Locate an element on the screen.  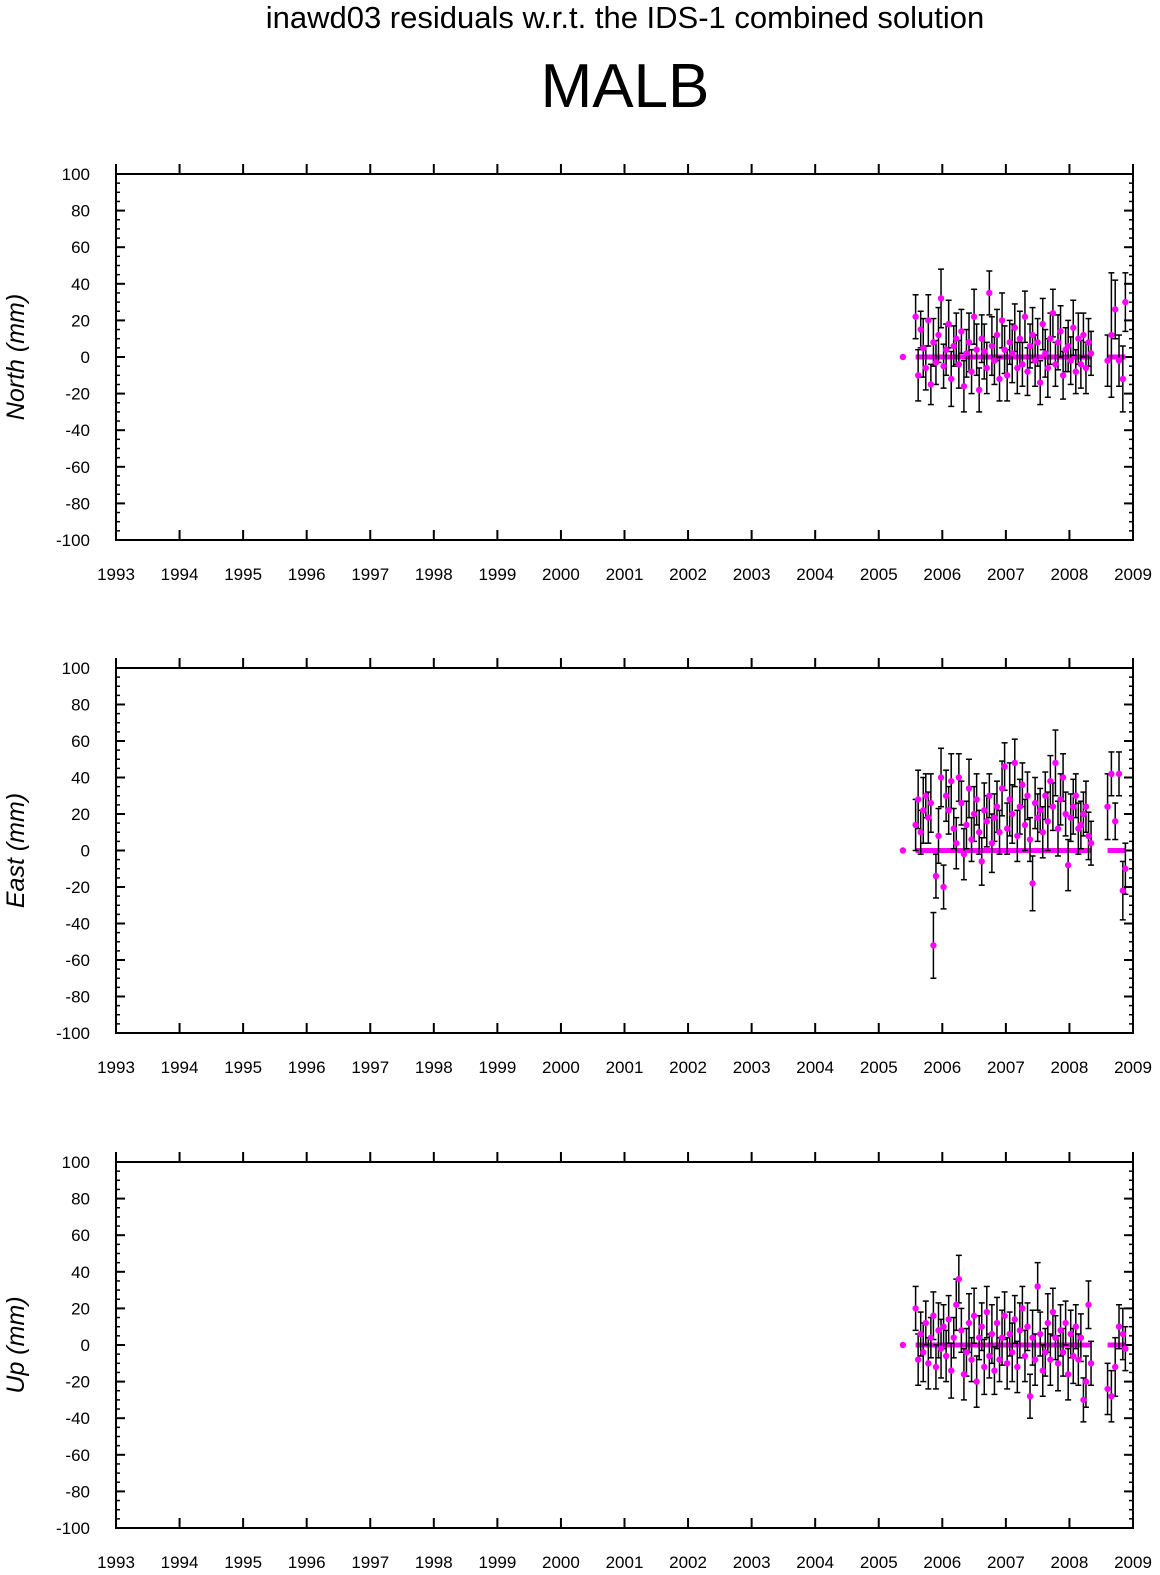
x-tick-label: 2009 is located at coordinates (1133, 1067).